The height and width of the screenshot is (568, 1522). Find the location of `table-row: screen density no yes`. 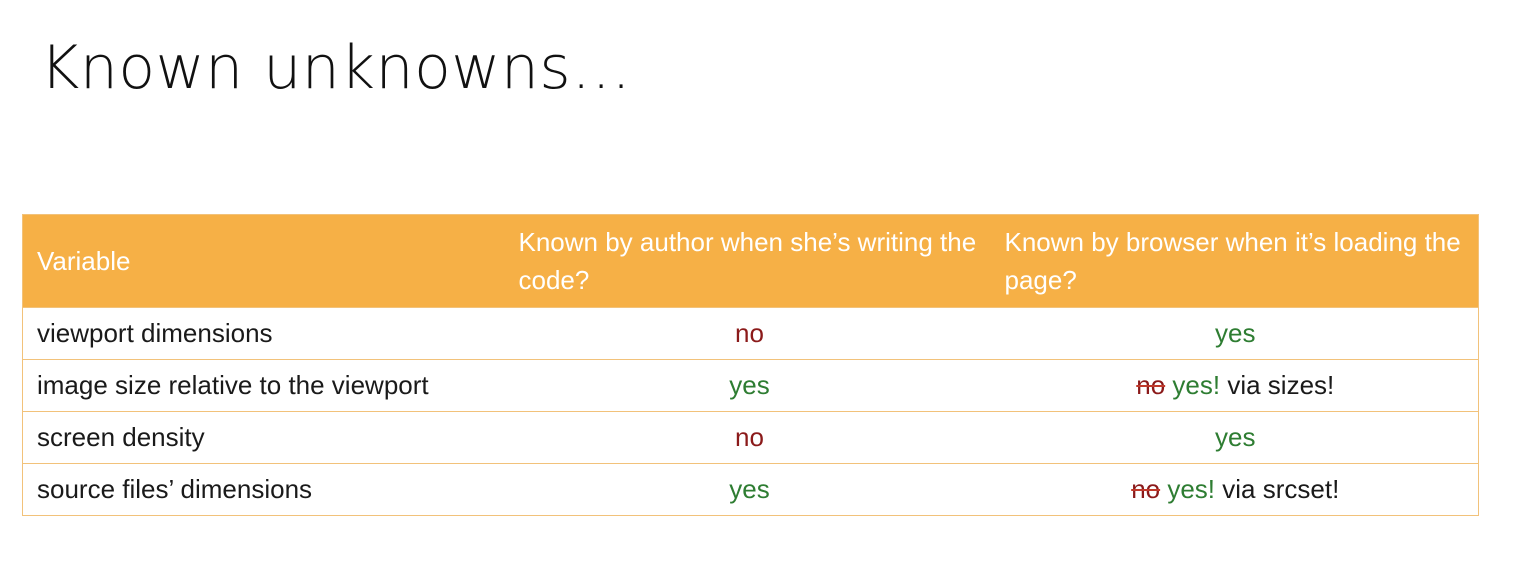

table-row: screen density no yes is located at coordinates (750, 437).